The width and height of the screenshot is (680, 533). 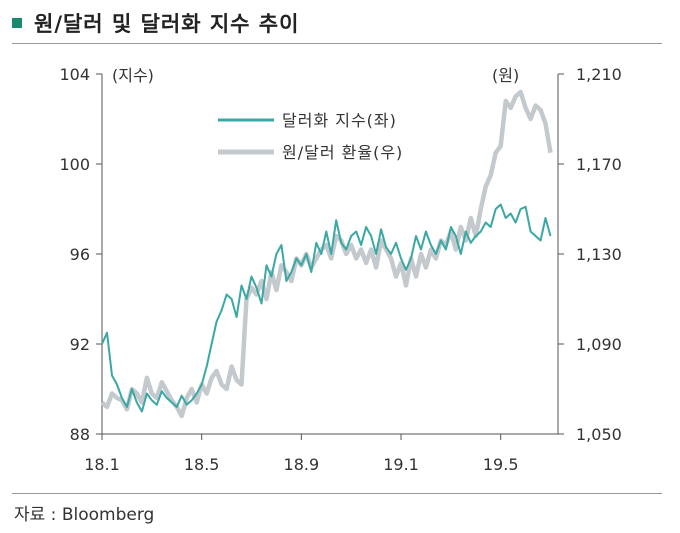 What do you see at coordinates (80, 434) in the screenshot?
I see `left-axis-tick-label: 88` at bounding box center [80, 434].